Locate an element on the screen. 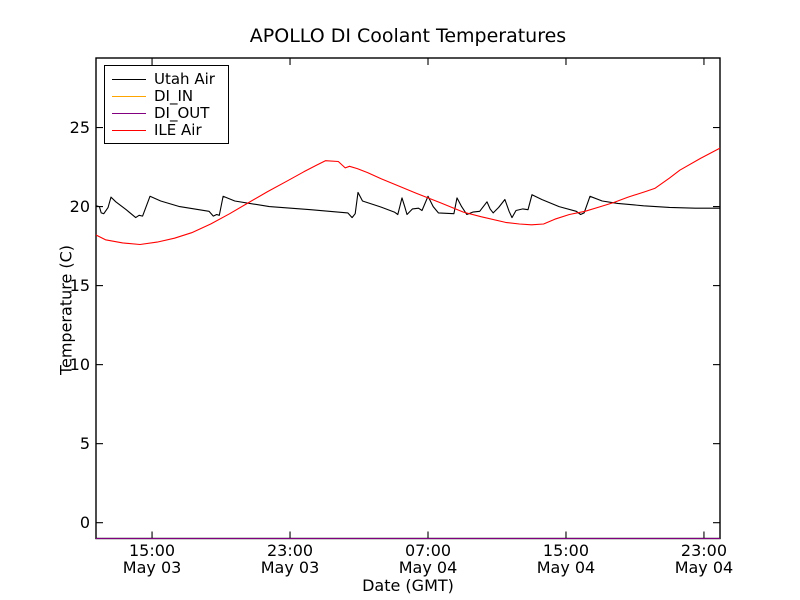 This screenshot has width=800, height=600. series-line-ile-air is located at coordinates (408, 196).